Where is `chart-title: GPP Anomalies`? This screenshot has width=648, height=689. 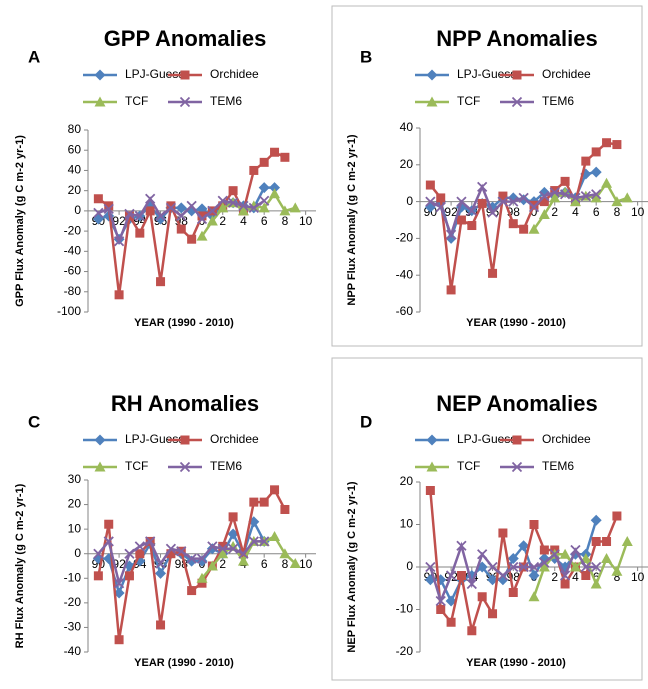 chart-title: GPP Anomalies is located at coordinates (185, 38).